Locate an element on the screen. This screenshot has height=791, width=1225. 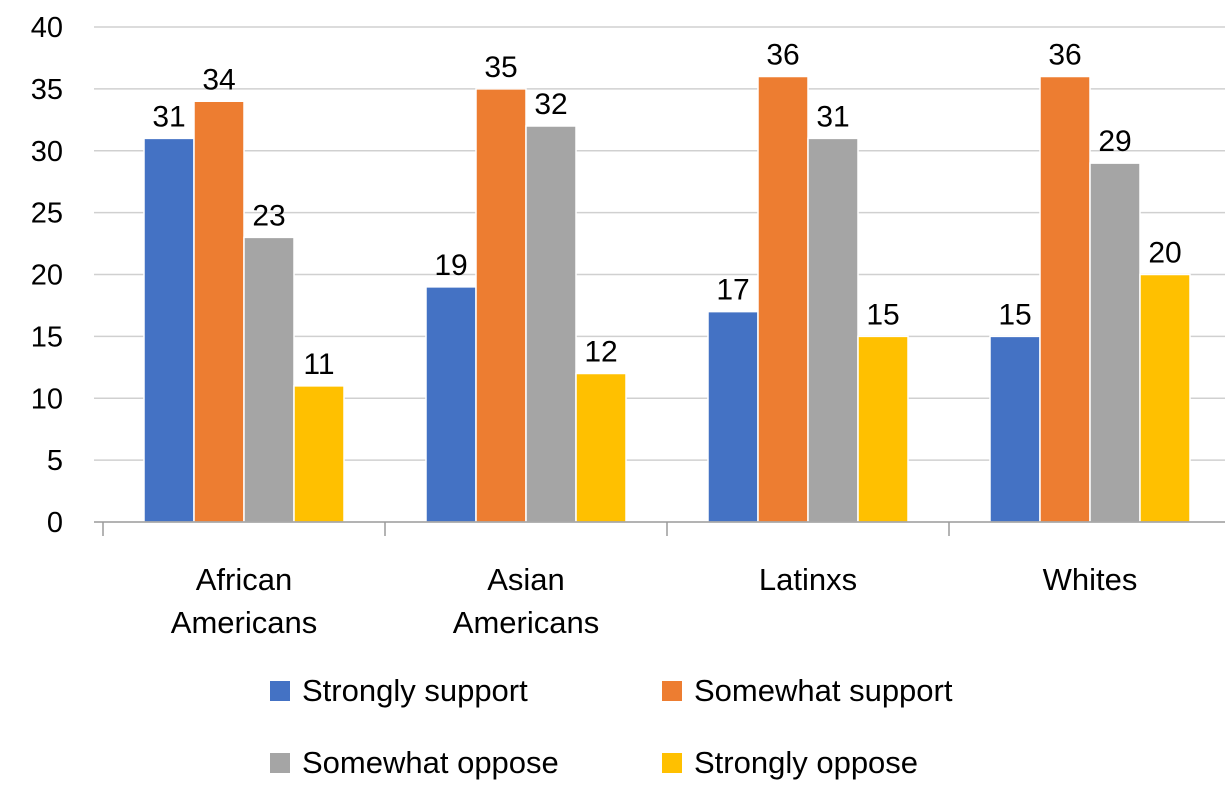
category-label: Asian is located at coordinates (526, 579).